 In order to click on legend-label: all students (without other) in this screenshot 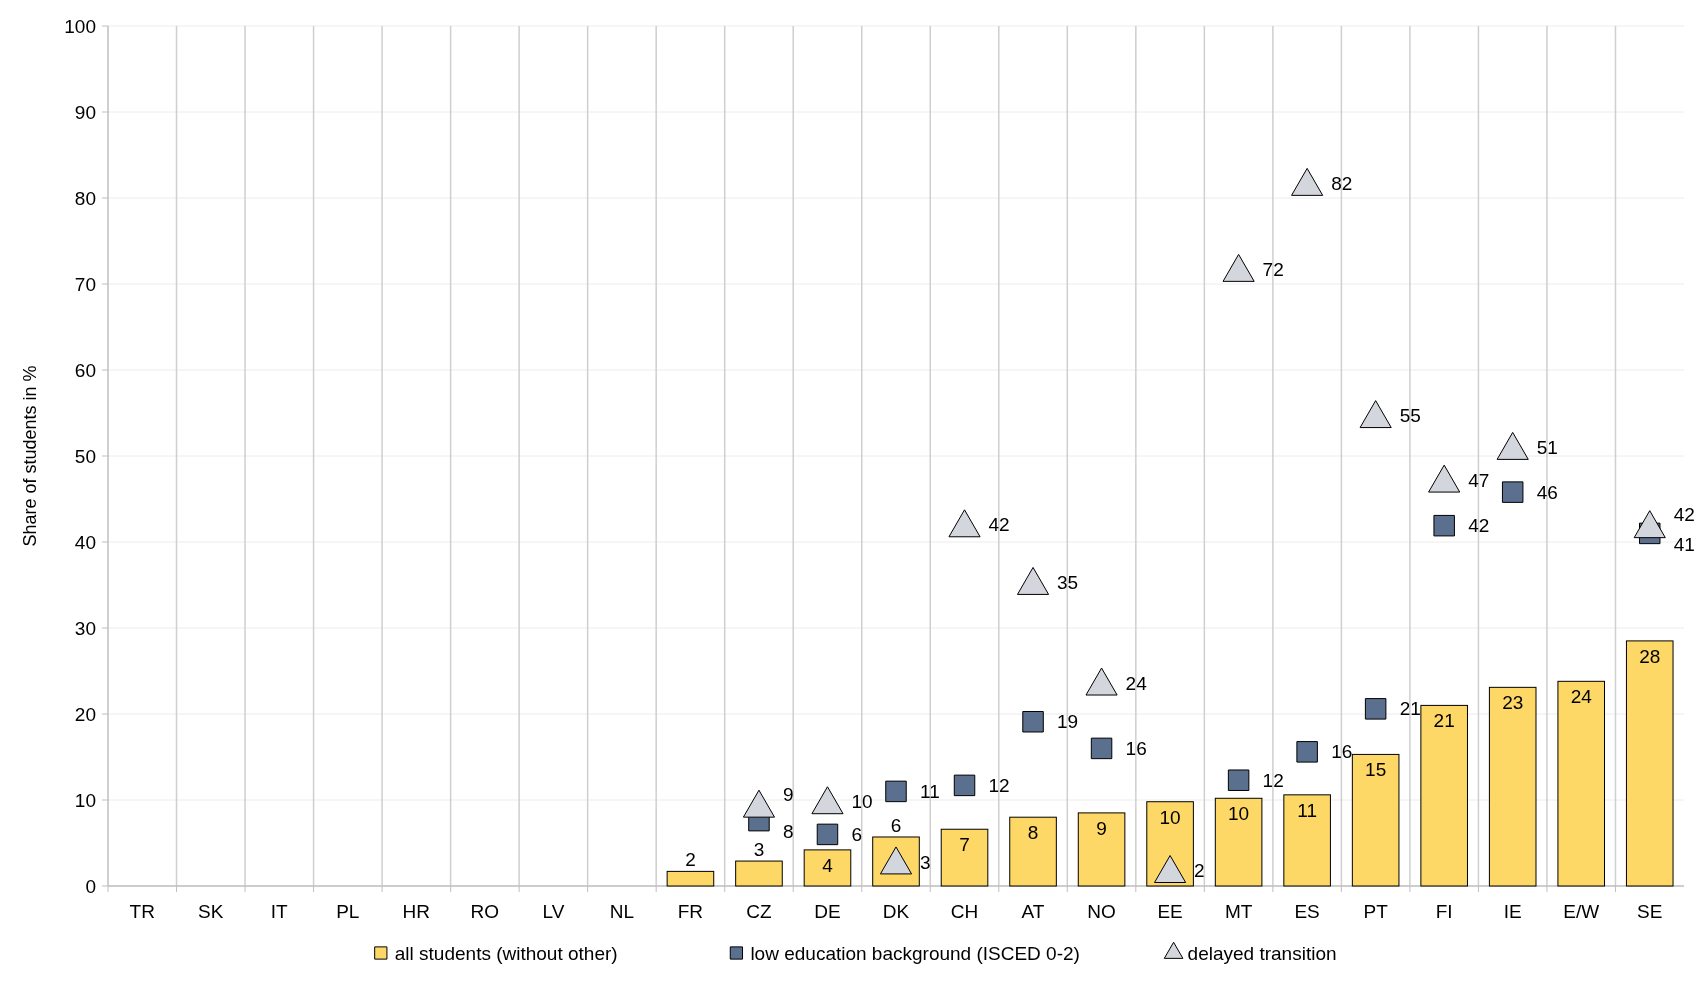, I will do `click(506, 953)`.